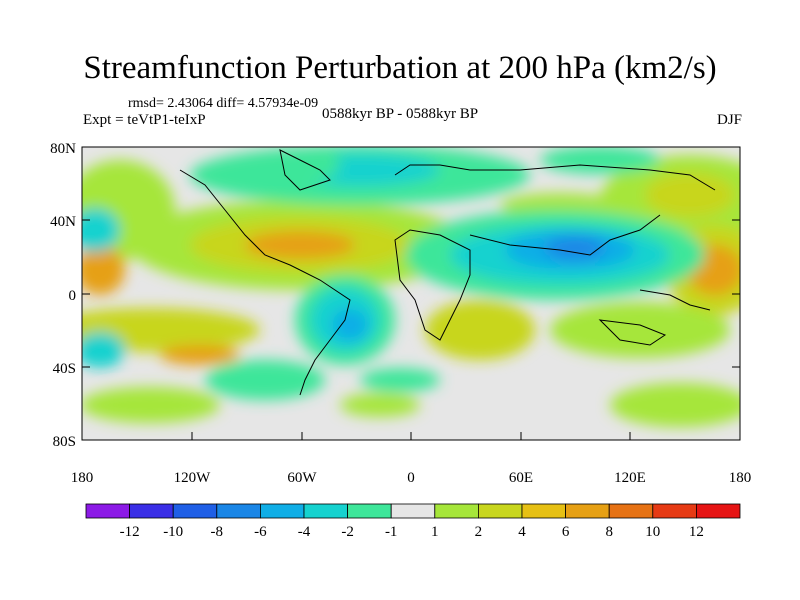 This screenshot has width=800, height=600. Describe the element at coordinates (400, 114) in the screenshot. I see `period-label: 0588kyr BP - 0588kyr BP` at that location.